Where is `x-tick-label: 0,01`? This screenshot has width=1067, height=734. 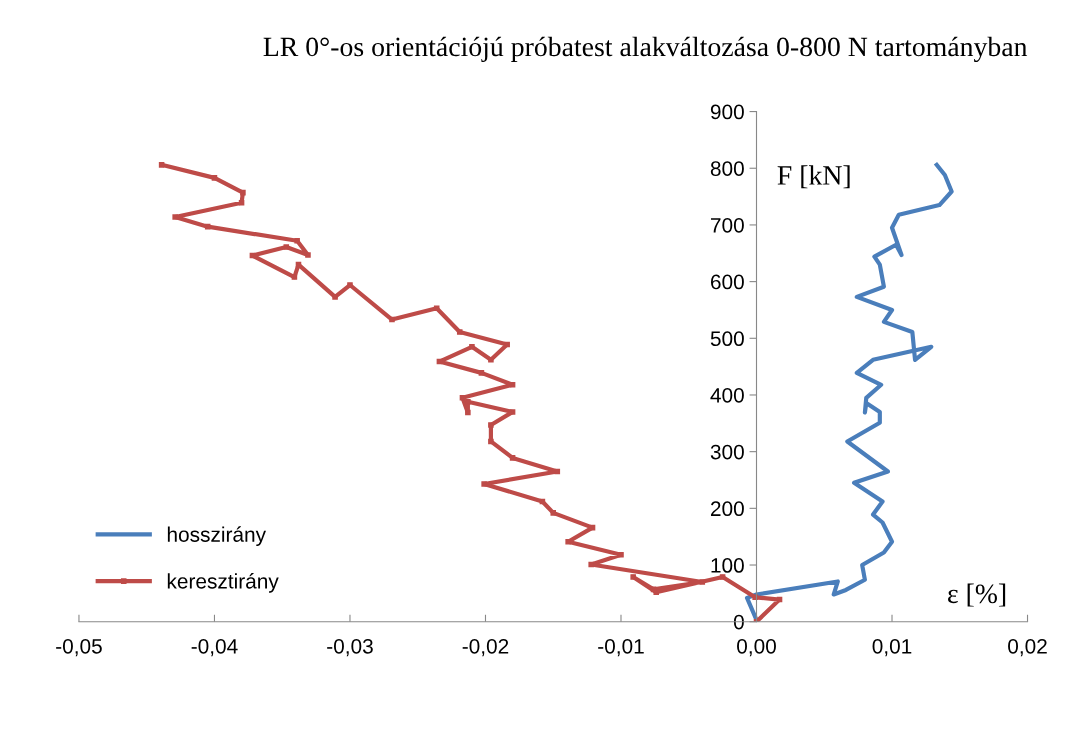
x-tick-label: 0,01 is located at coordinates (892, 647).